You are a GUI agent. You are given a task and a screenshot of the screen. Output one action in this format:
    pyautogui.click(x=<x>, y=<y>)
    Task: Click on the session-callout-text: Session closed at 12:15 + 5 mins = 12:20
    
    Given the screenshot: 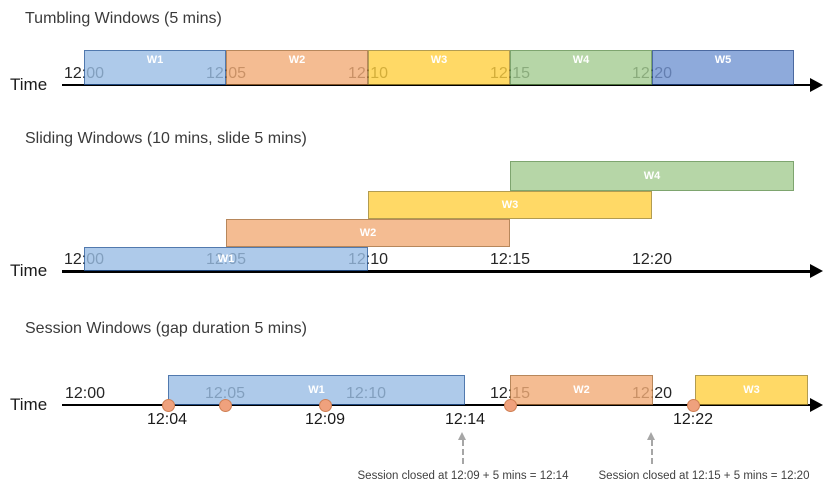 What is the action you would take?
    pyautogui.click(x=704, y=476)
    